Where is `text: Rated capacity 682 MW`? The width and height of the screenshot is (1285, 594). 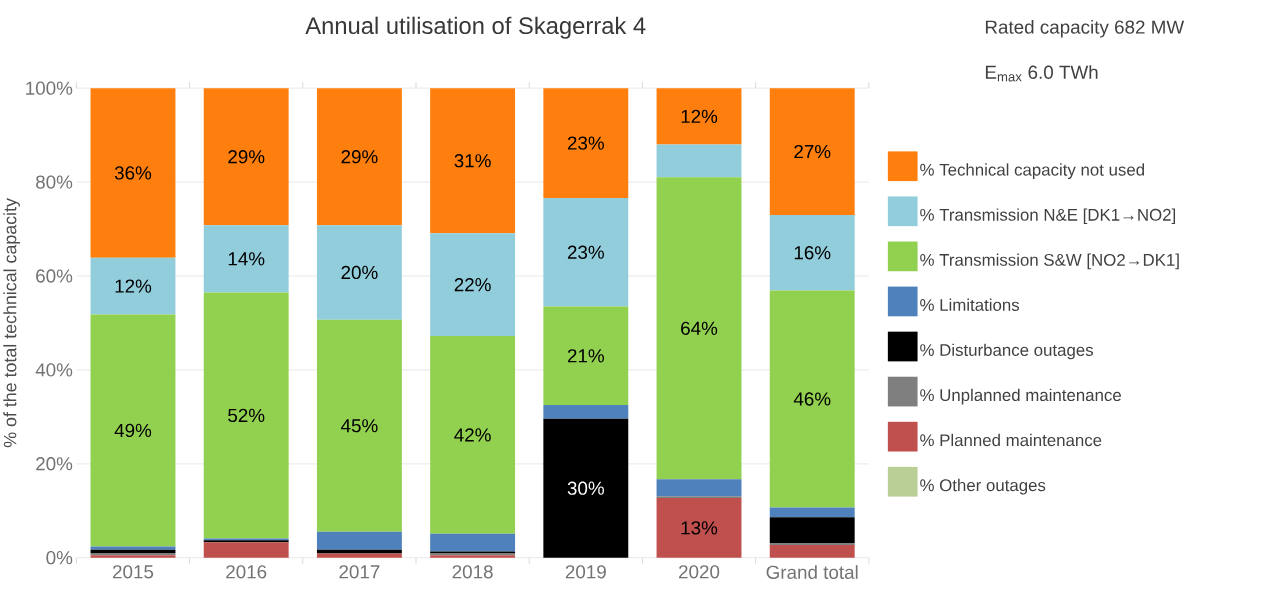
text: Rated capacity 682 MW is located at coordinates (1085, 28).